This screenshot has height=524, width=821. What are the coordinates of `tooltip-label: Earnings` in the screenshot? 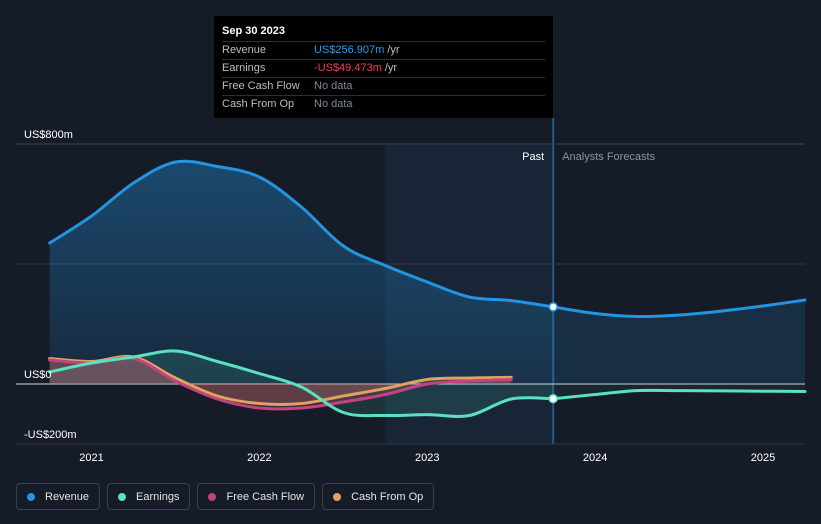 It's located at (244, 68).